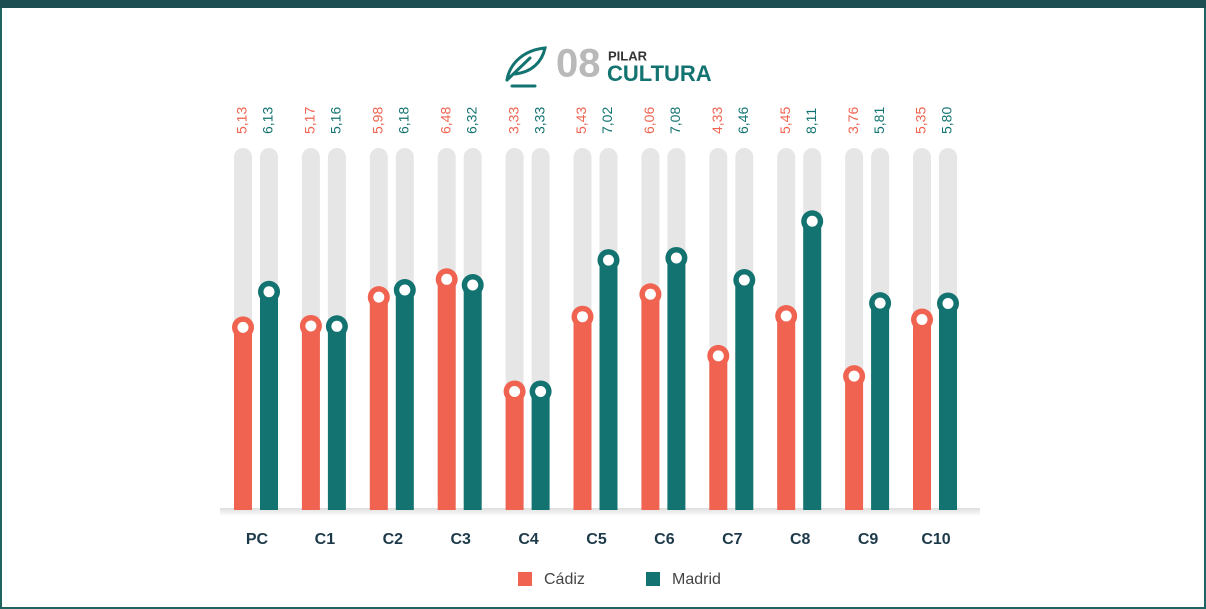 The image size is (1206, 609). Describe the element at coordinates (628, 55) in the screenshot. I see `pillar-kicker: PILAR` at that location.